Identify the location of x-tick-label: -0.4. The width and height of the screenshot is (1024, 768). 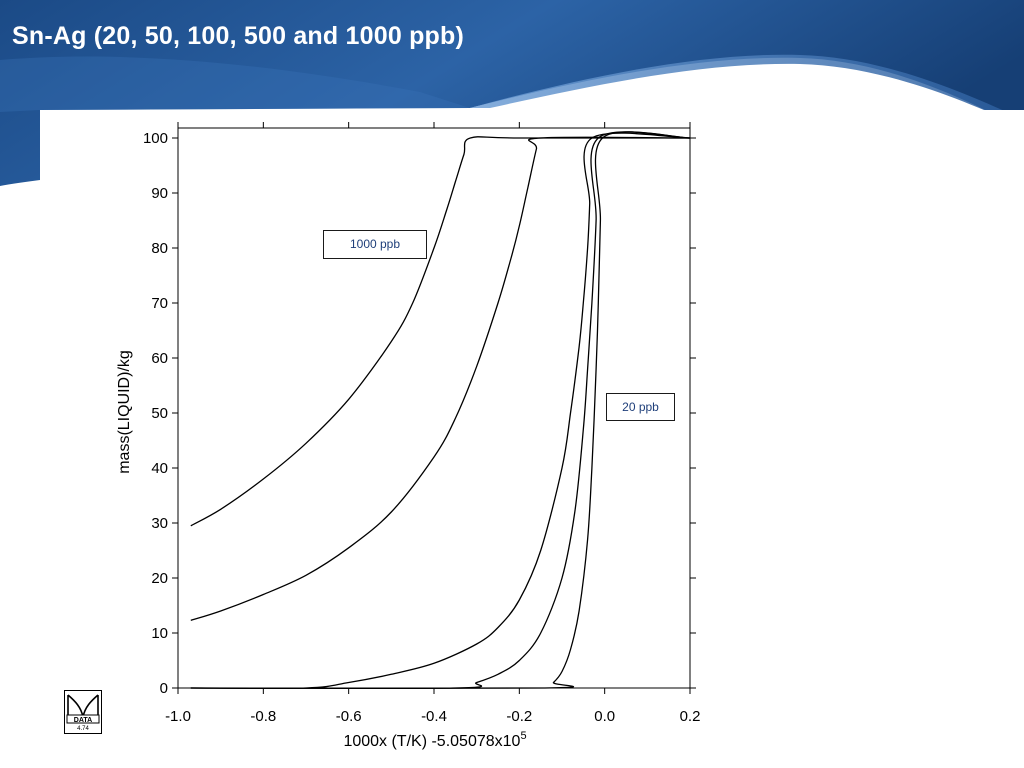
(434, 716).